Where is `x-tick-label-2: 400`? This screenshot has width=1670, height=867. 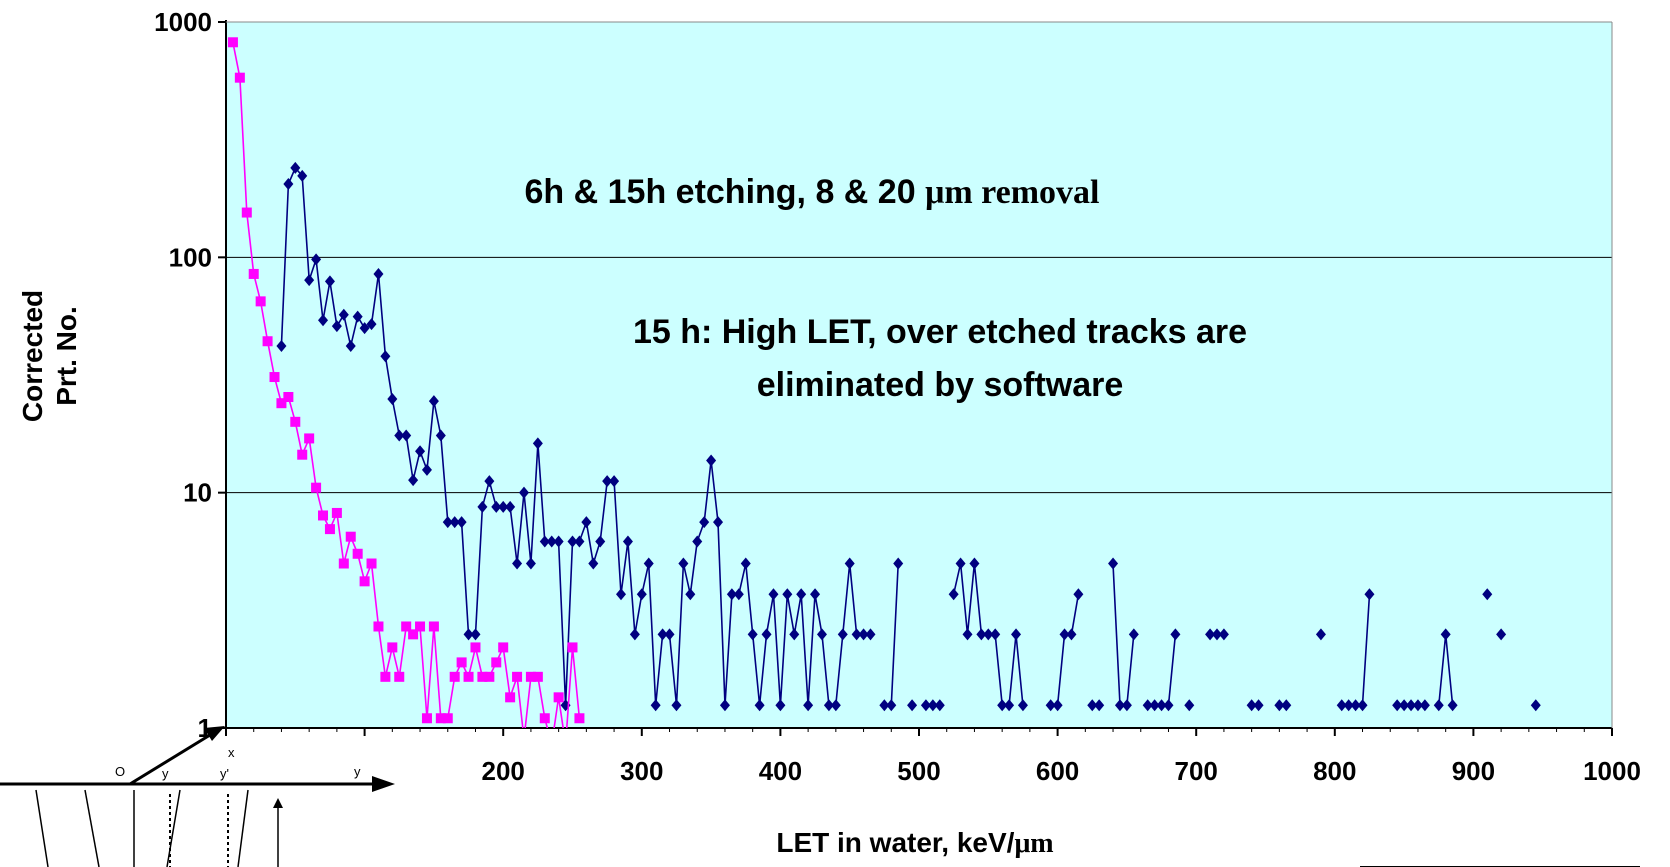
x-tick-label-2: 400 is located at coordinates (780, 771).